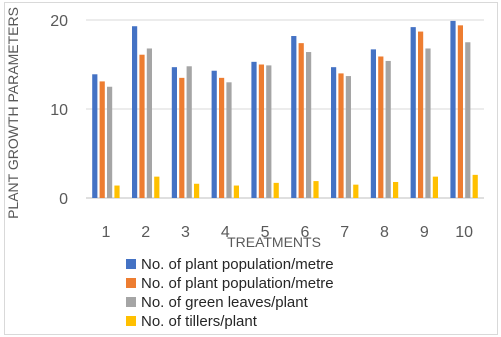 This screenshot has height=337, width=501. What do you see at coordinates (287, 232) in the screenshot?
I see `x-tick-labels: 1 2 3 4 5 6 7 8 9 10` at bounding box center [287, 232].